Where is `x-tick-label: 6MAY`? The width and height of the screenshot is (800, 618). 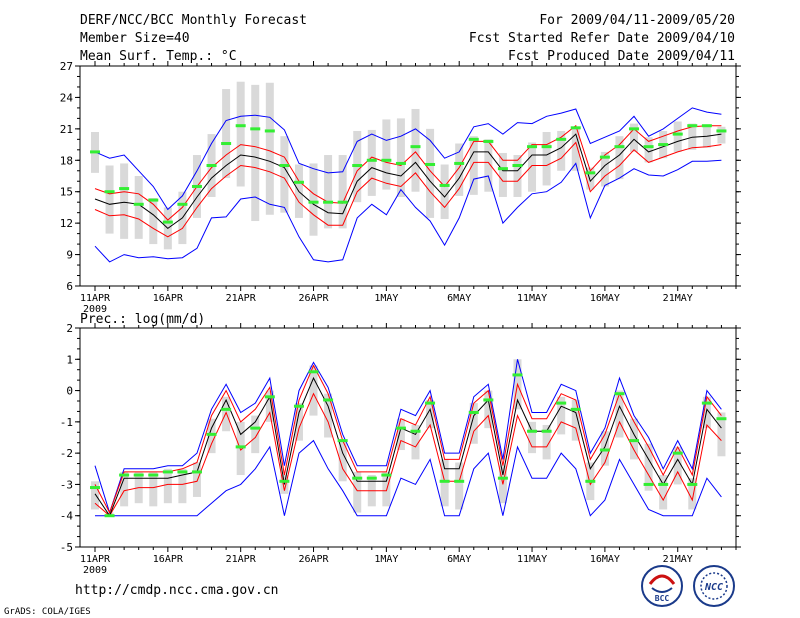 x-tick-label: 6MAY is located at coordinates (459, 298).